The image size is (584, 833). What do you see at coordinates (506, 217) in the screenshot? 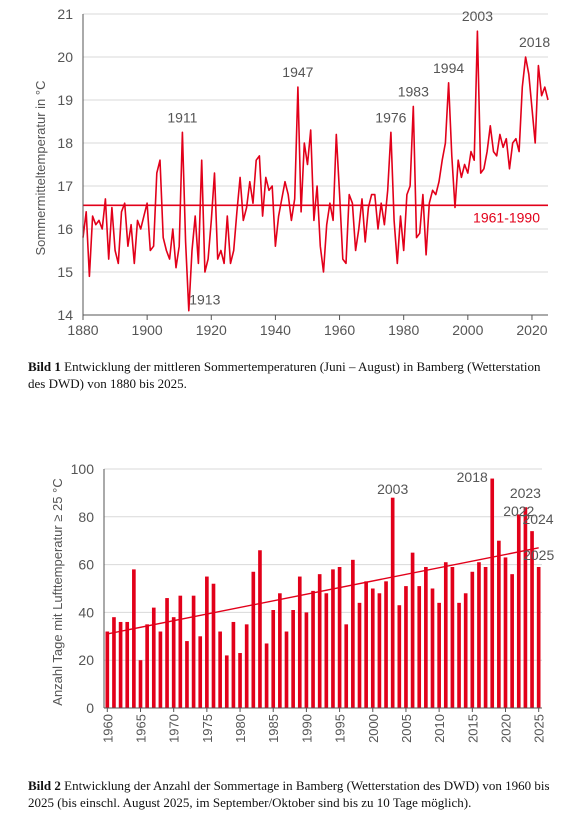
I see `reference-line-label: 1961-1990` at bounding box center [506, 217].